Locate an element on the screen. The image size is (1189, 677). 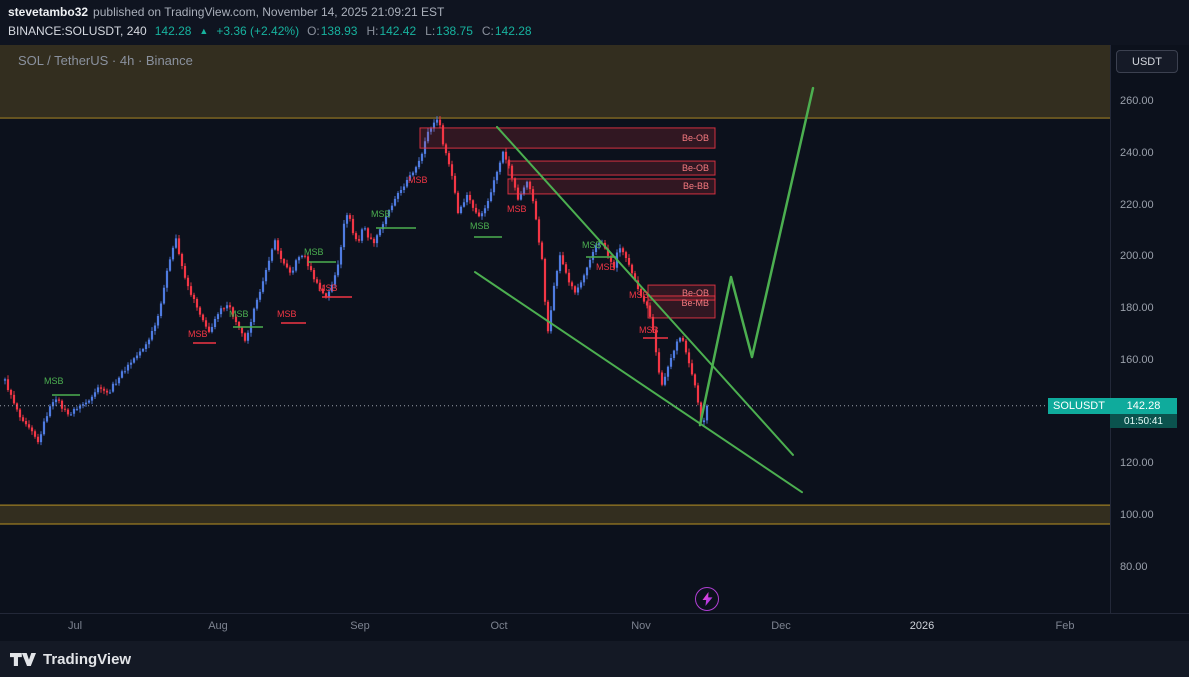
symbol-interval: BINANCE:SOLUSDT, 240 is located at coordinates (77, 31).